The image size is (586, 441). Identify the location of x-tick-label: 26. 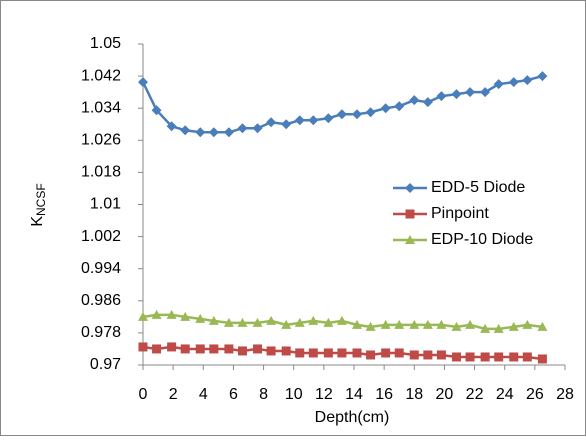
(535, 394).